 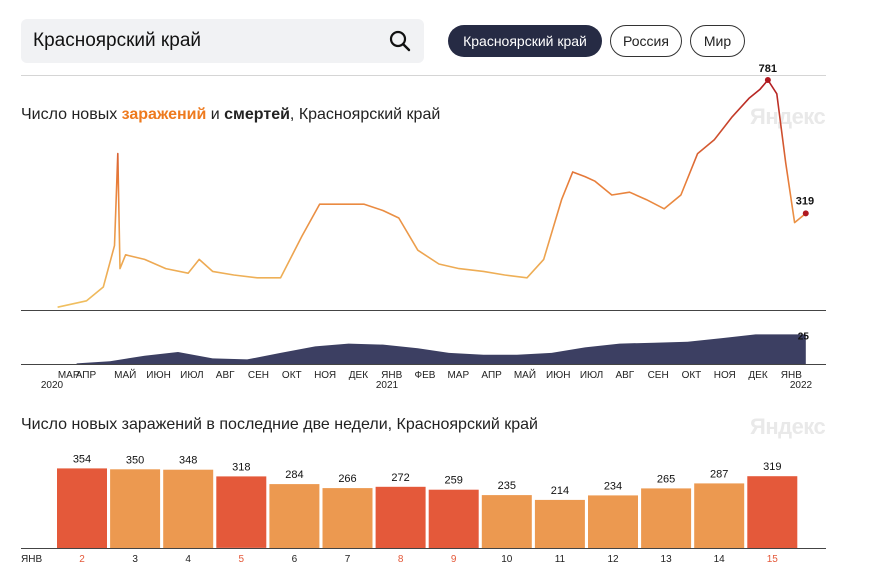 What do you see at coordinates (692, 375) in the screenshot?
I see `month-tick-19: ОКТ` at bounding box center [692, 375].